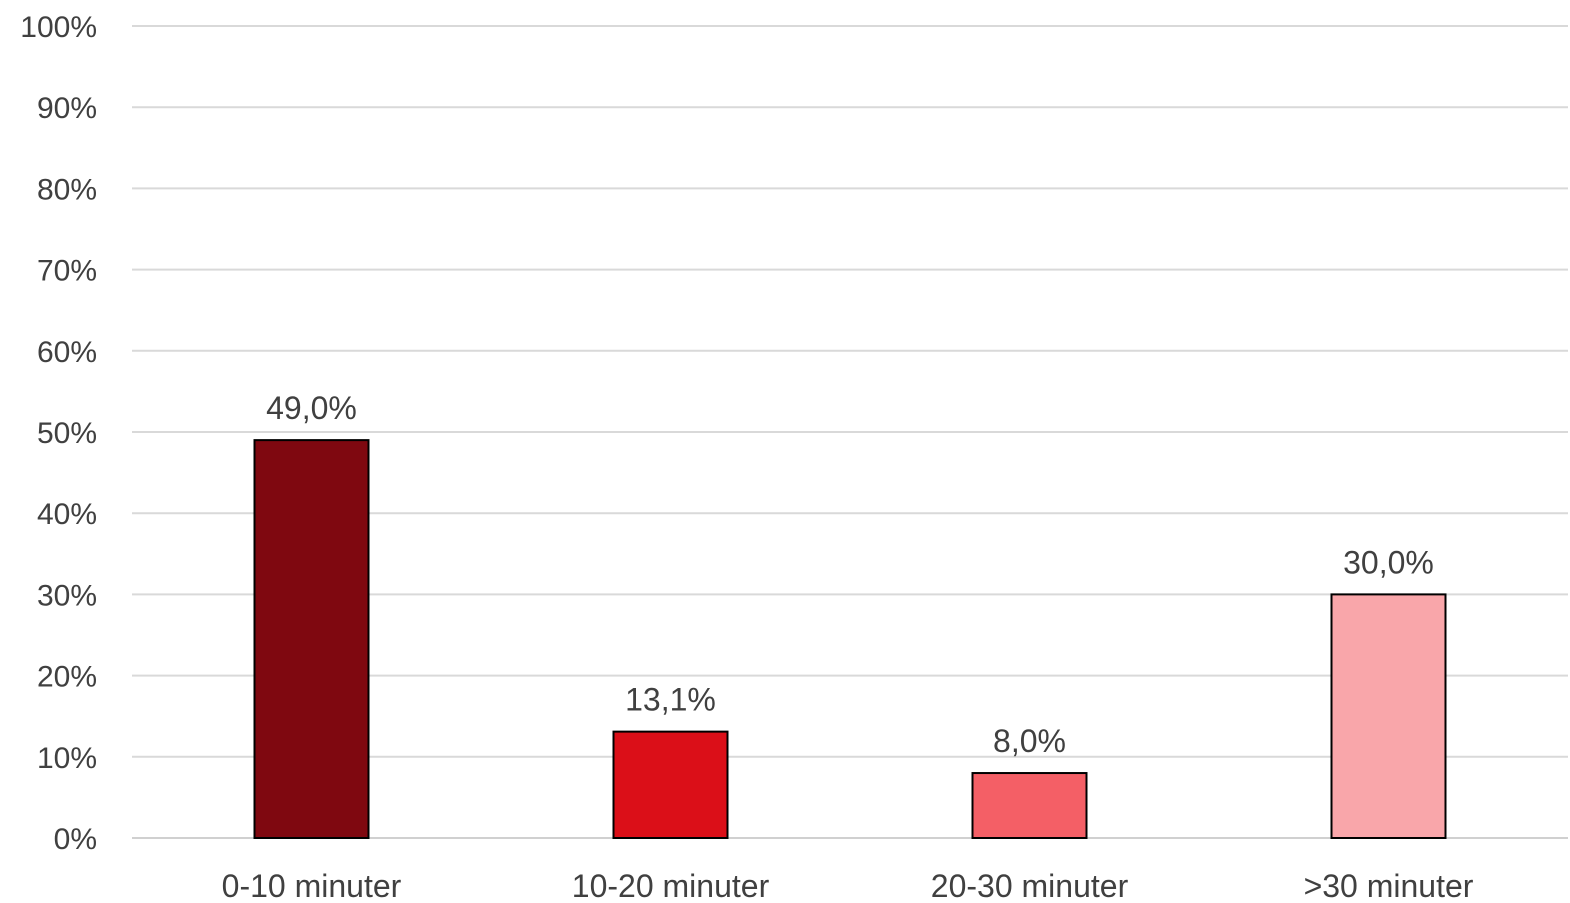 Image resolution: width=1570 pixels, height=903 pixels. Describe the element at coordinates (1388, 562) in the screenshot. I see `data-label-4: 30,0%` at that location.